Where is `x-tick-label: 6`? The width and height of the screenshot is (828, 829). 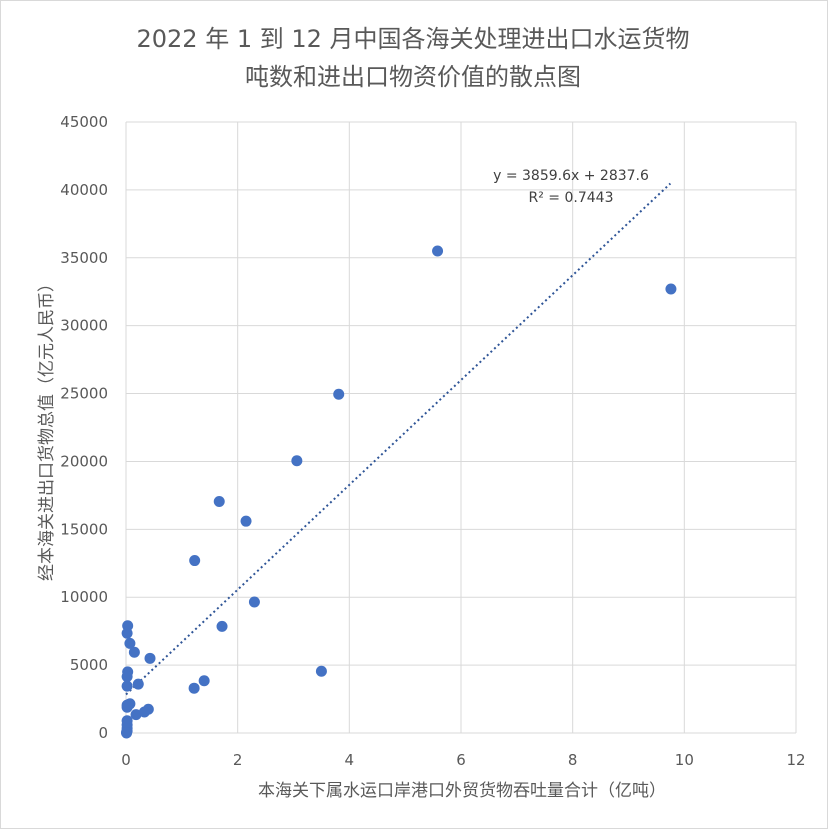
x-tick-label: 6 is located at coordinates (461, 760).